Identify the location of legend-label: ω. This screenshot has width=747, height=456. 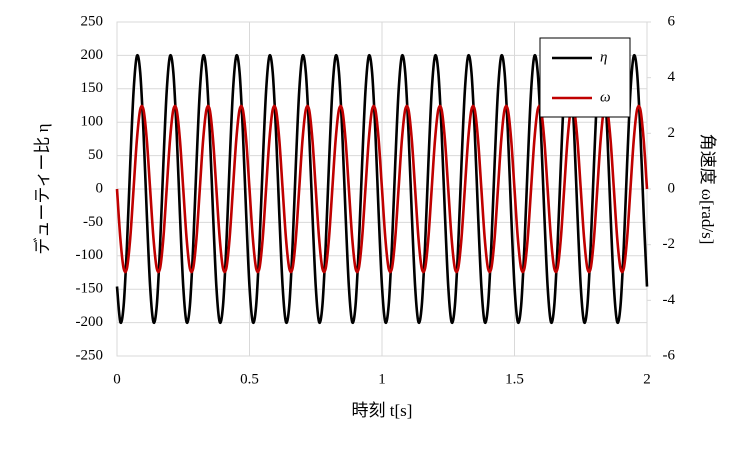
(605, 97).